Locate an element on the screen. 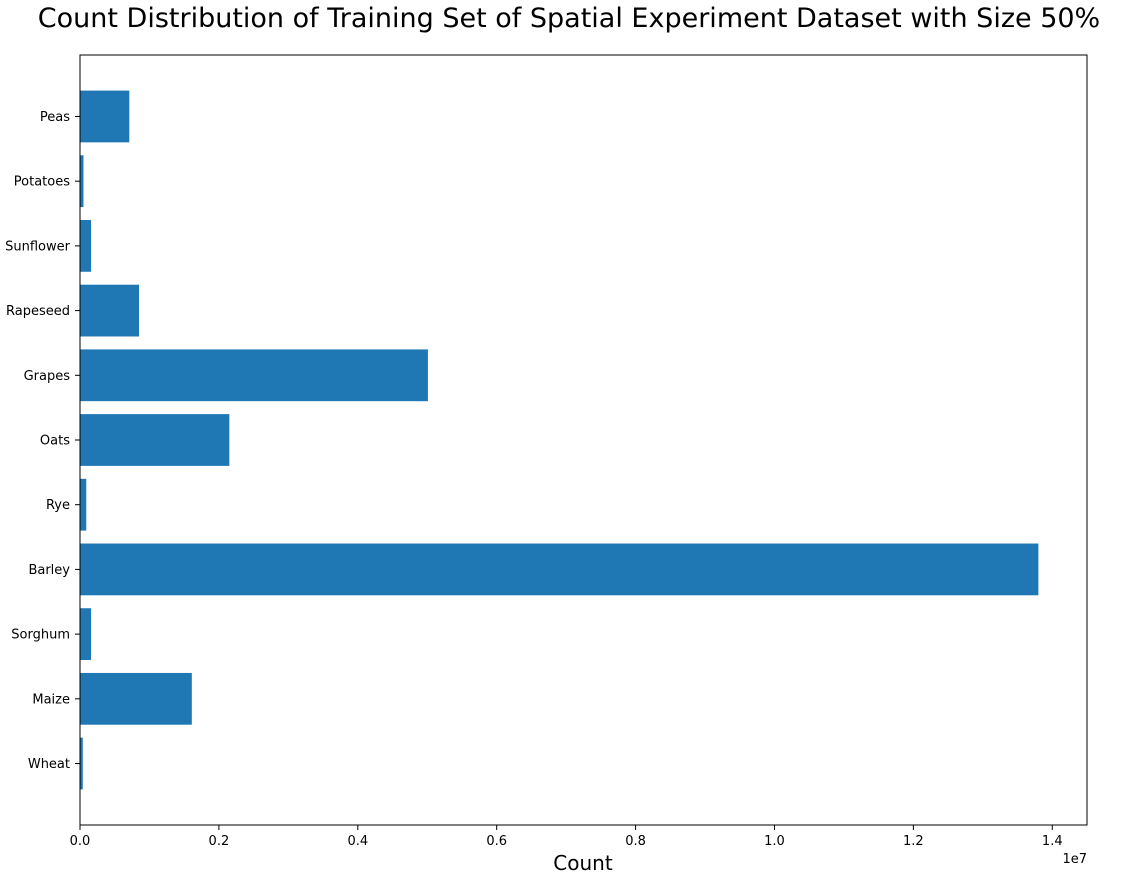 Image resolution: width=1129 pixels, height=877 pixels. y-tick-label-sunflower: Sunflower is located at coordinates (38, 246).